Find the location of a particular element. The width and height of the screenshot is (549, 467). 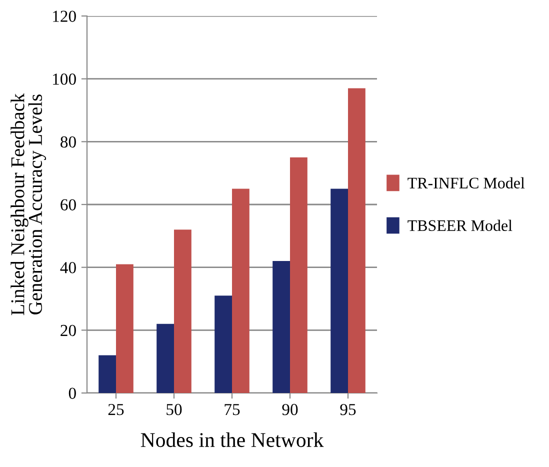

y-axis-title: Linked Neighbour Feedback Generation Accuracy Levels is located at coordinates (28, 204).